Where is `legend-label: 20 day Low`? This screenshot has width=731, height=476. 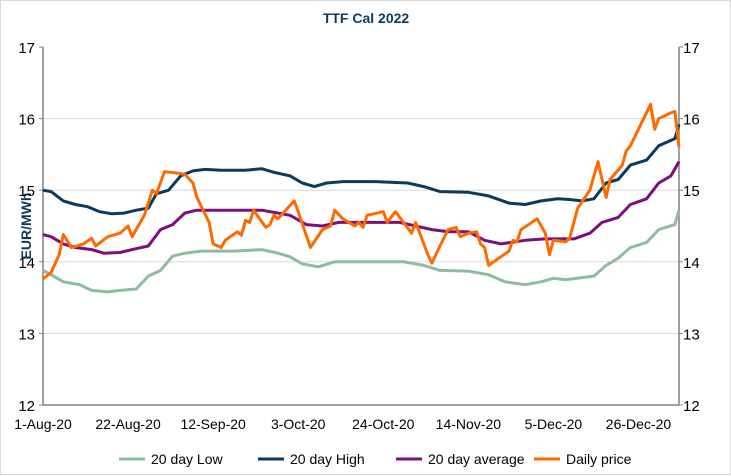
legend-label: 20 day Low is located at coordinates (187, 459).